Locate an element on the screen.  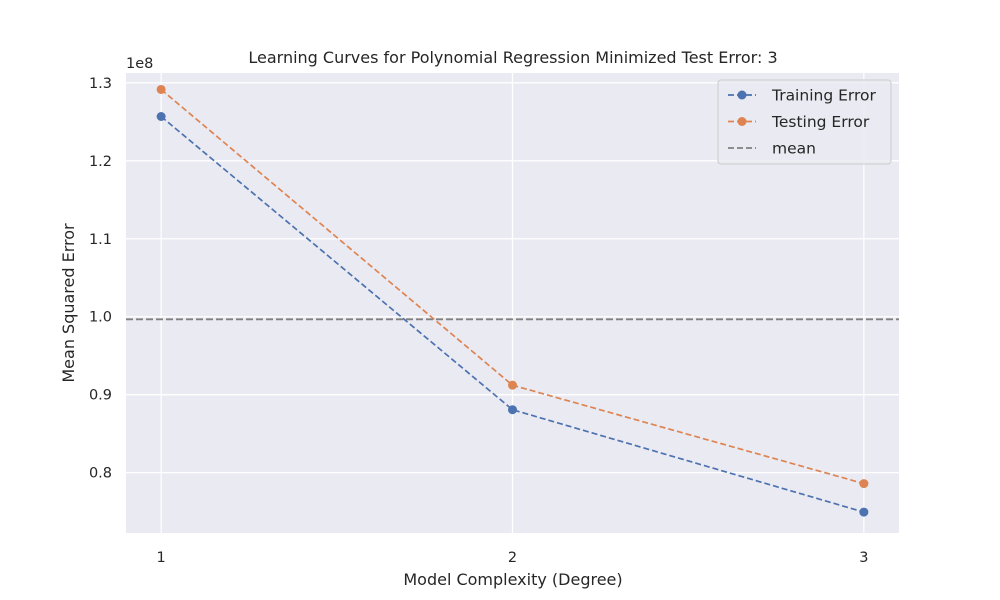
y-axis-label: Mean Squared Error is located at coordinates (68, 303).